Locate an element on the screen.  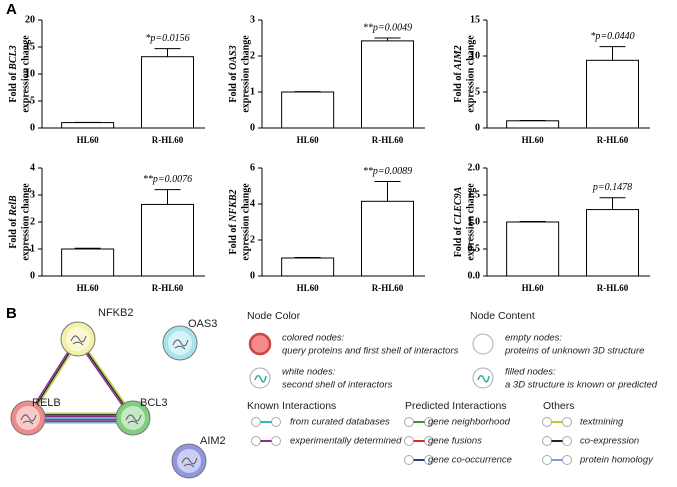
y-axis-label: Fold of RelB is located at coordinates (13, 222).